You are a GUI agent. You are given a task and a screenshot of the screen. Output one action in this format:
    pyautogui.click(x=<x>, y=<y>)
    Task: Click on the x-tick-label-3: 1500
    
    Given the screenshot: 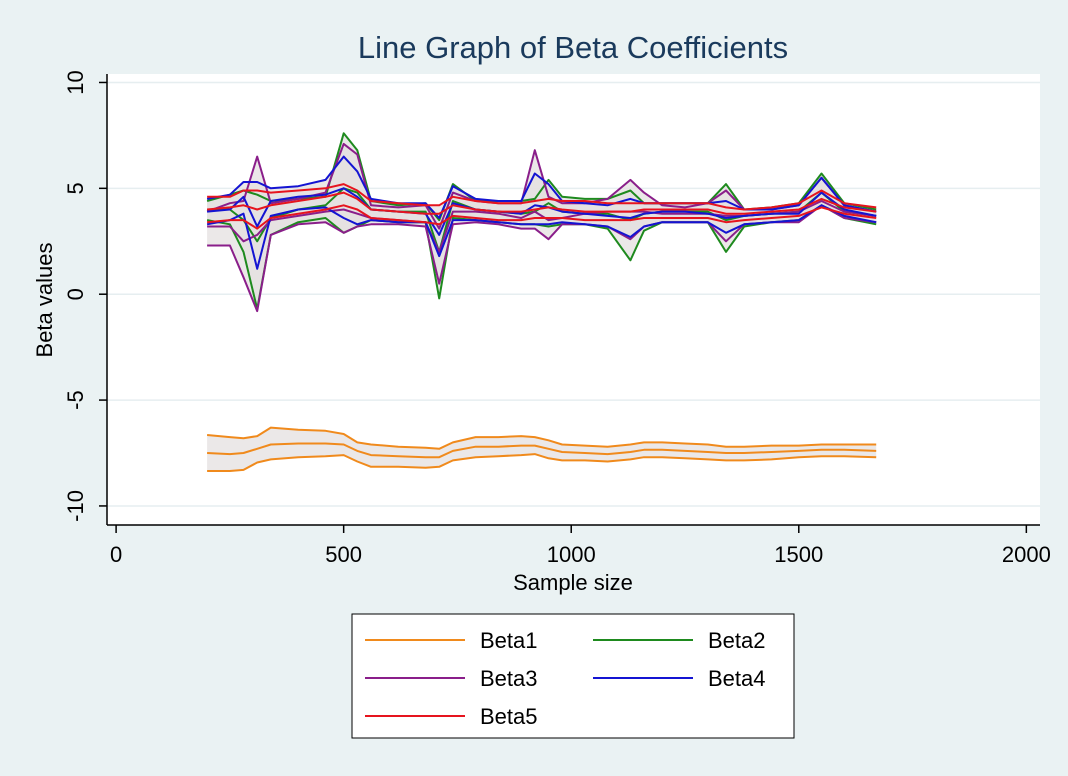 What is the action you would take?
    pyautogui.click(x=798, y=554)
    